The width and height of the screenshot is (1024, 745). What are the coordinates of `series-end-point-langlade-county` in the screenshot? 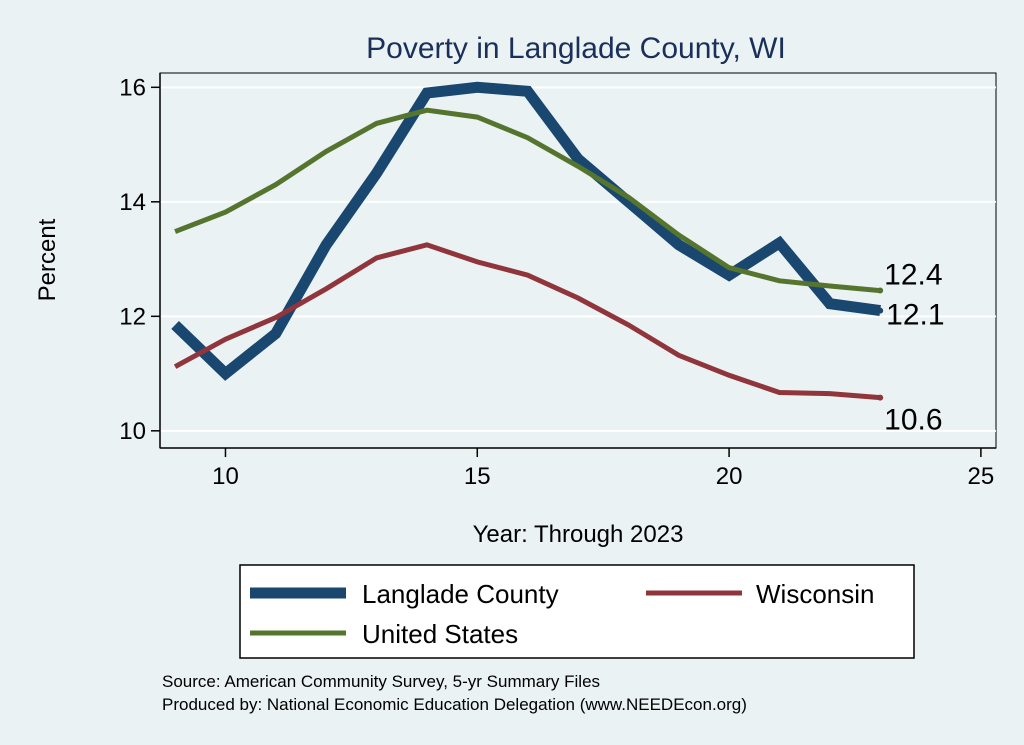 It's located at (880, 310).